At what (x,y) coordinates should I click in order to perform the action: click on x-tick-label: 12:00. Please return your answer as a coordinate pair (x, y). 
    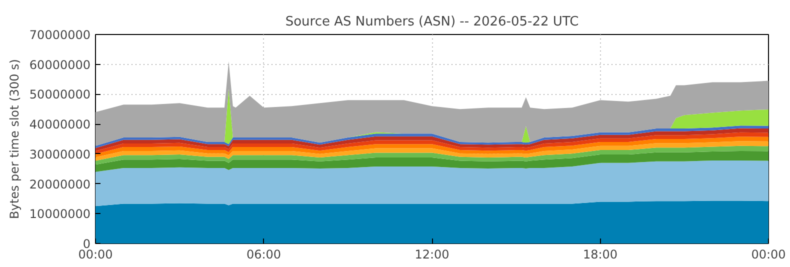
    Looking at the image, I should click on (432, 255).